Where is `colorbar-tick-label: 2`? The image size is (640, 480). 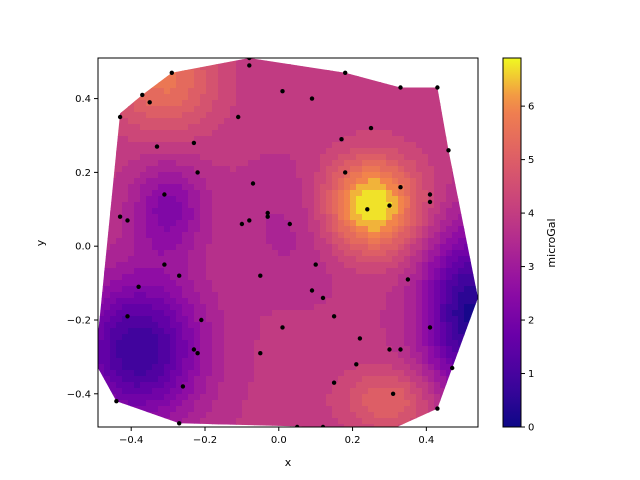
colorbar-tick-label: 2 is located at coordinates (531, 321).